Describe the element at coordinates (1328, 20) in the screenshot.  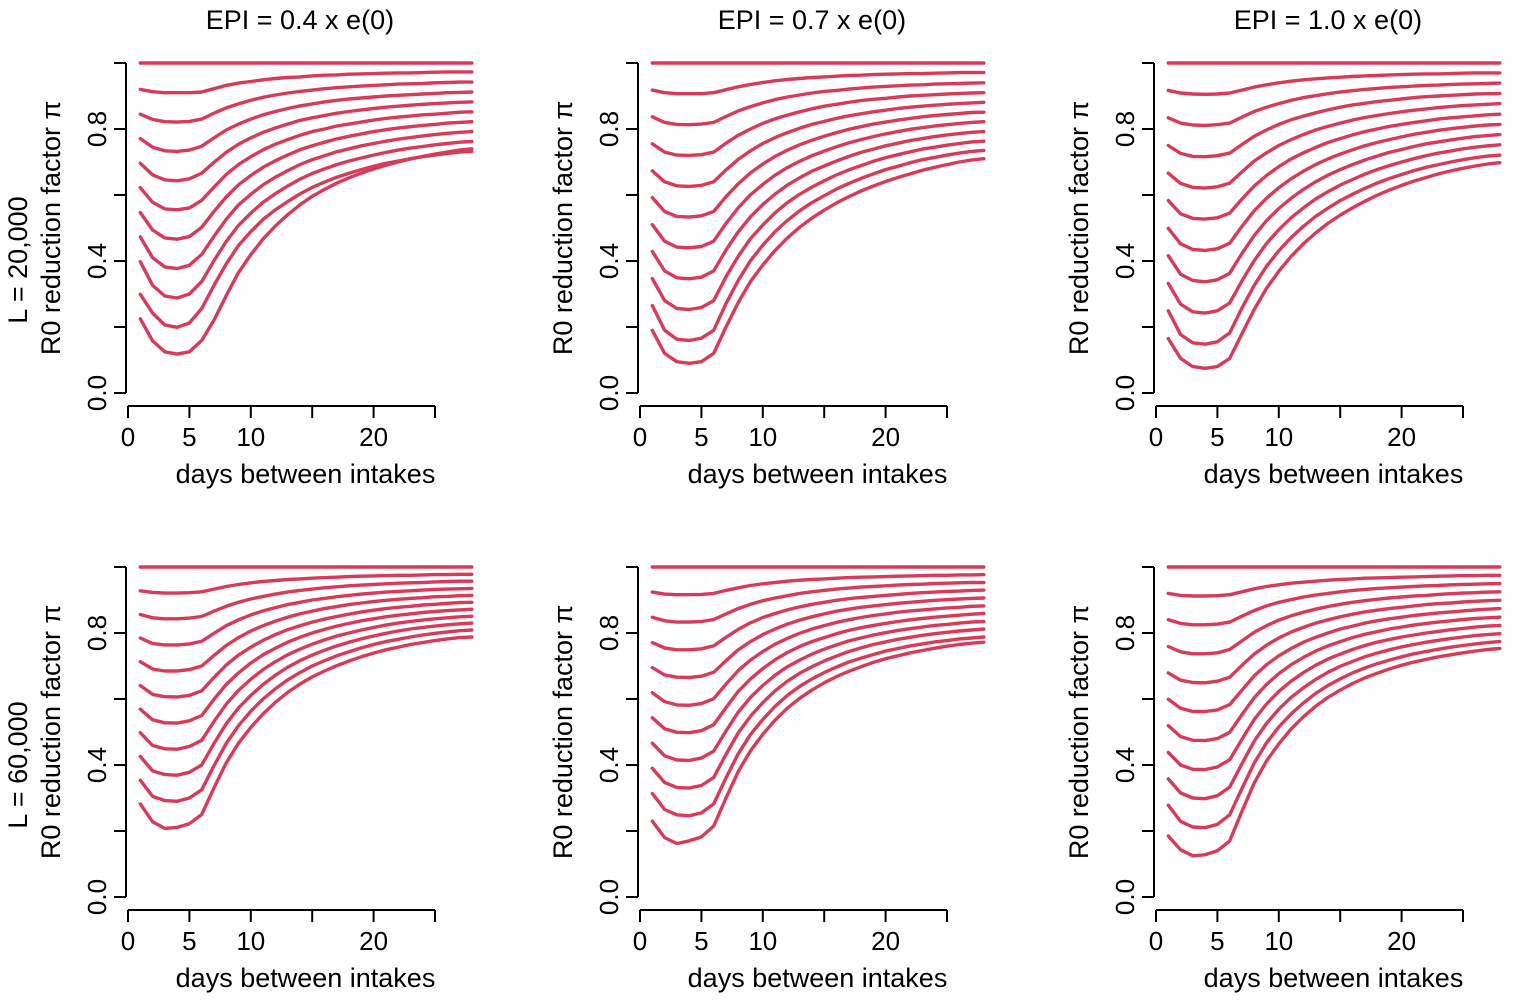
I see `chart-title: EPI = 1.0 x e(0)` at that location.